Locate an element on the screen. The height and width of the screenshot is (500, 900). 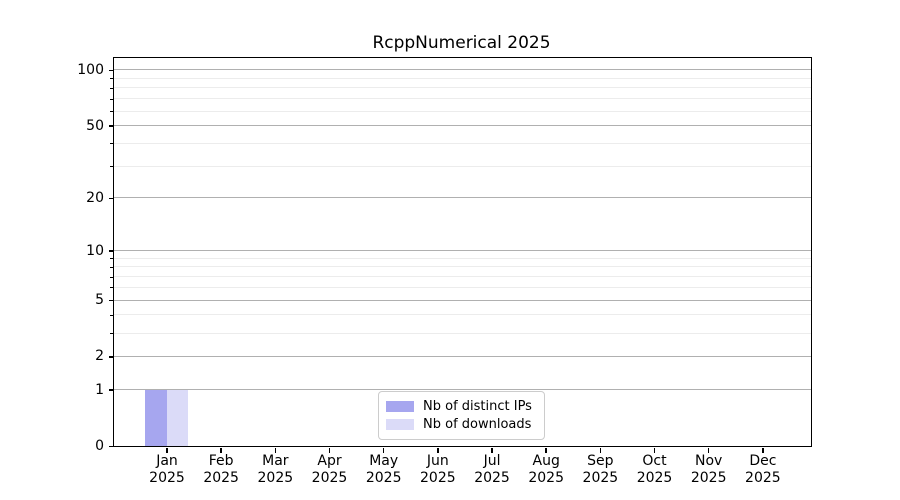
y-tick-label: 10 is located at coordinates (95, 250).